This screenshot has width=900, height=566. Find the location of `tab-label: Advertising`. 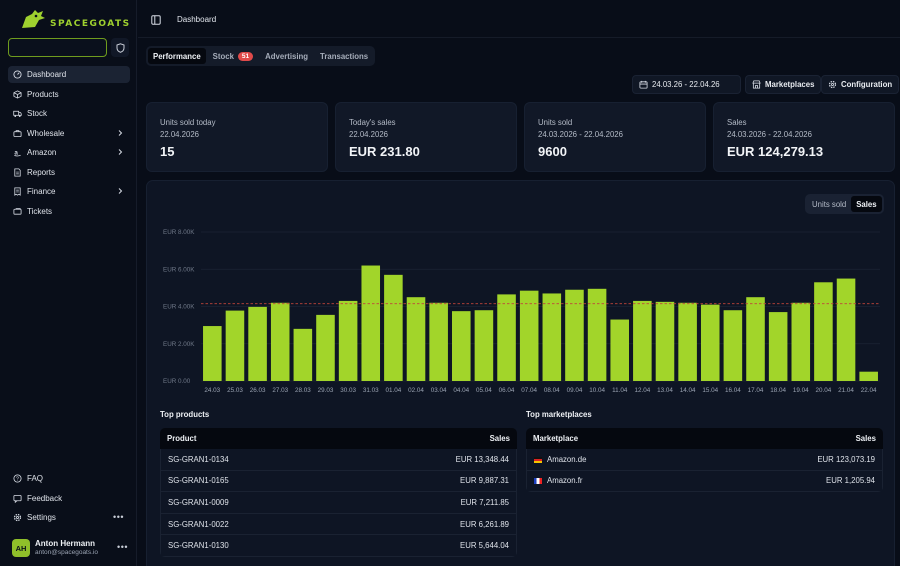

tab-label: Advertising is located at coordinates (287, 56).